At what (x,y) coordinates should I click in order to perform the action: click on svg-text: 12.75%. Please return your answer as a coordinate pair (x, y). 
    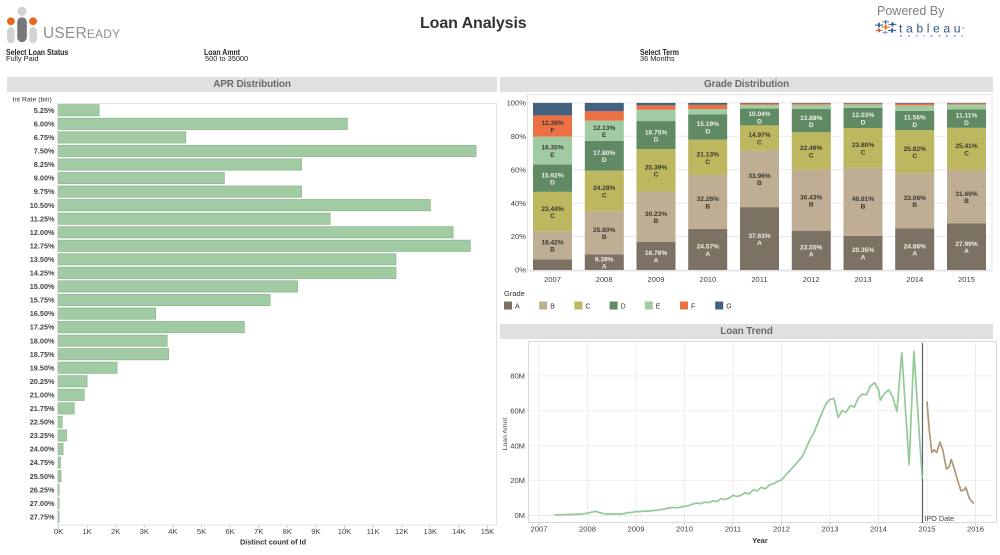
    Looking at the image, I should click on (42, 245).